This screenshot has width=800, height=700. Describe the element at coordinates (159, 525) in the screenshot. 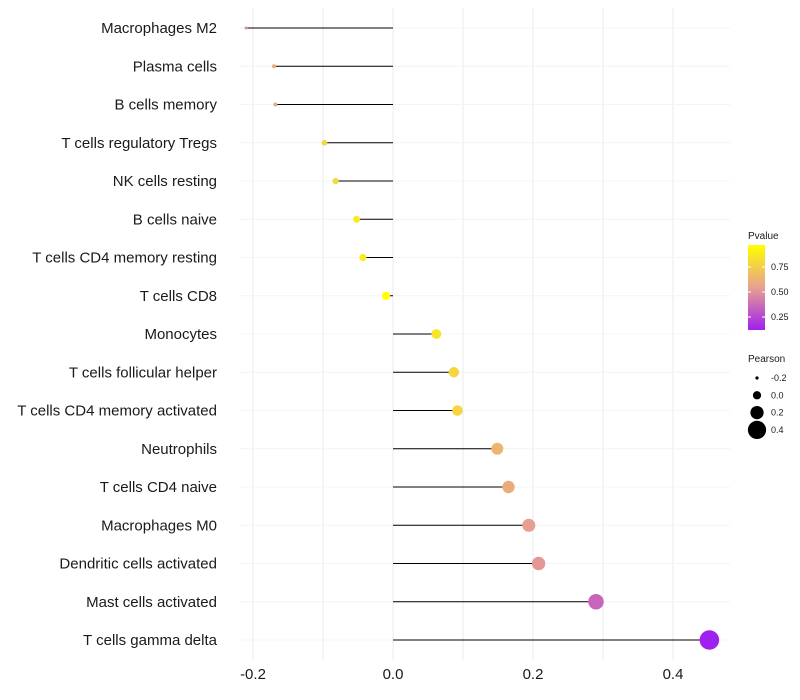

I see `category-label: Macrophages M0` at that location.